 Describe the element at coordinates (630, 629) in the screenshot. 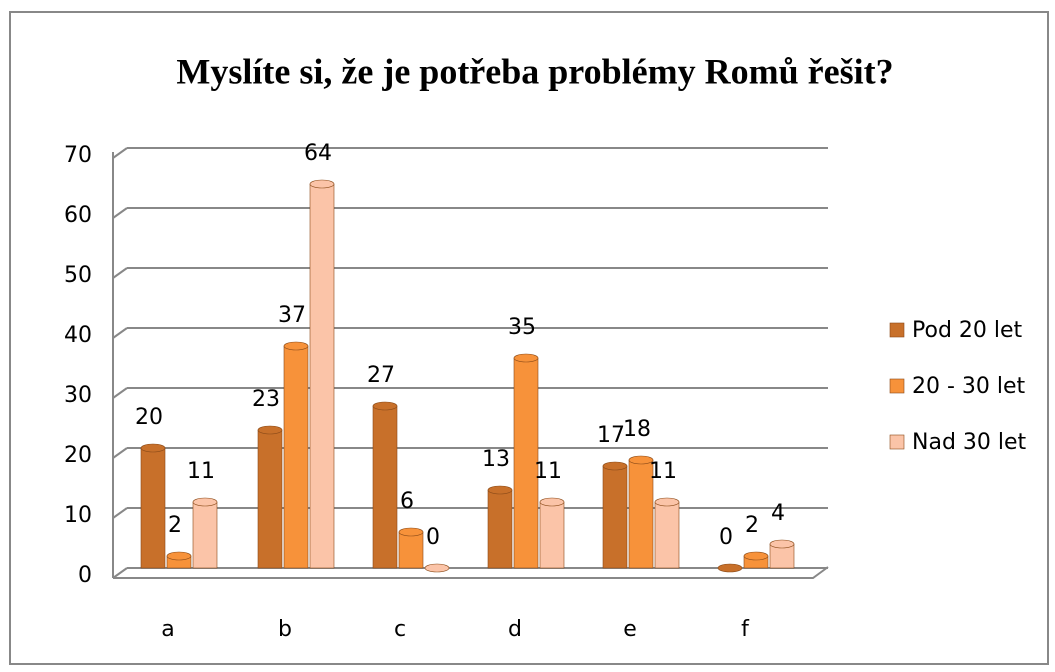

I see `x-tick-label: e` at that location.